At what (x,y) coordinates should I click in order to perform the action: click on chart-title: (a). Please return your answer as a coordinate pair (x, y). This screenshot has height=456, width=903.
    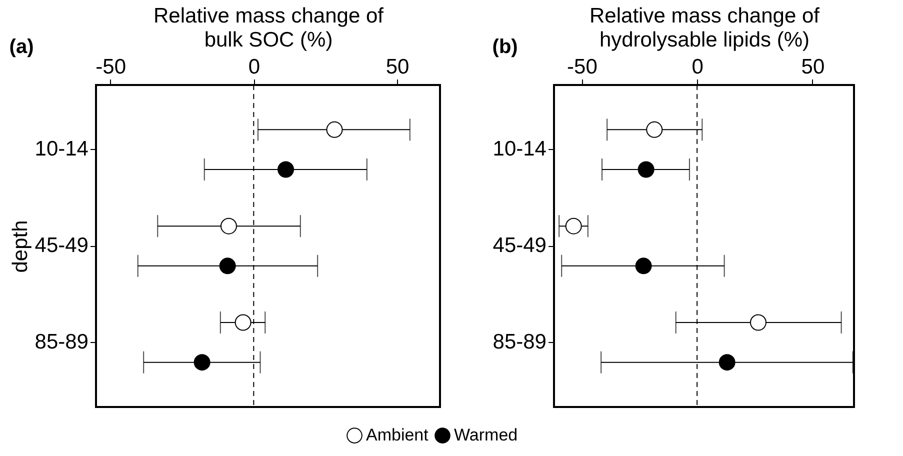
    Looking at the image, I should click on (21, 47).